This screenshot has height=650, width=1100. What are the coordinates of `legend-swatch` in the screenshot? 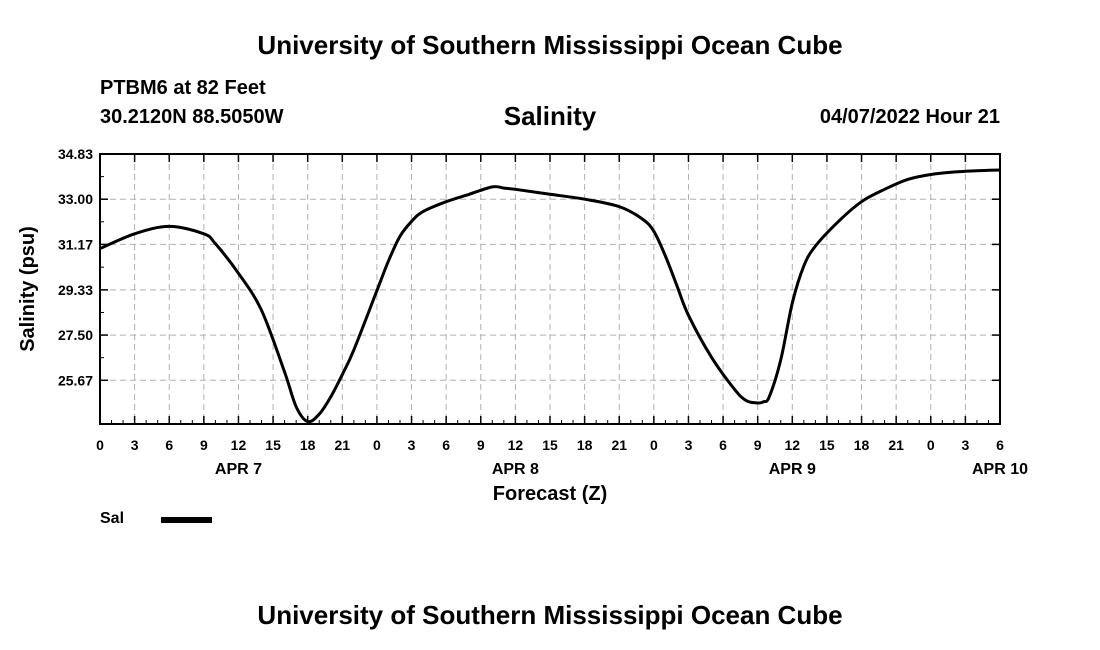 It's located at (186, 520).